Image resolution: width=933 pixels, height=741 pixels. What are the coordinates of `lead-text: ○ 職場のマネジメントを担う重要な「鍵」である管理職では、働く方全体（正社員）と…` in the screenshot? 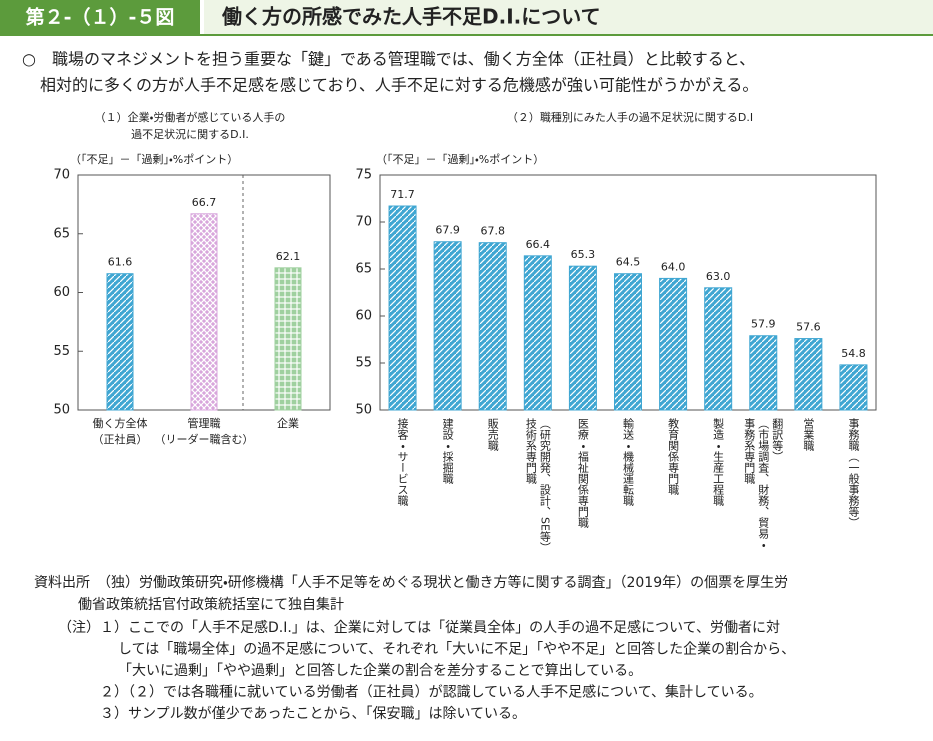 It's located at (388, 59).